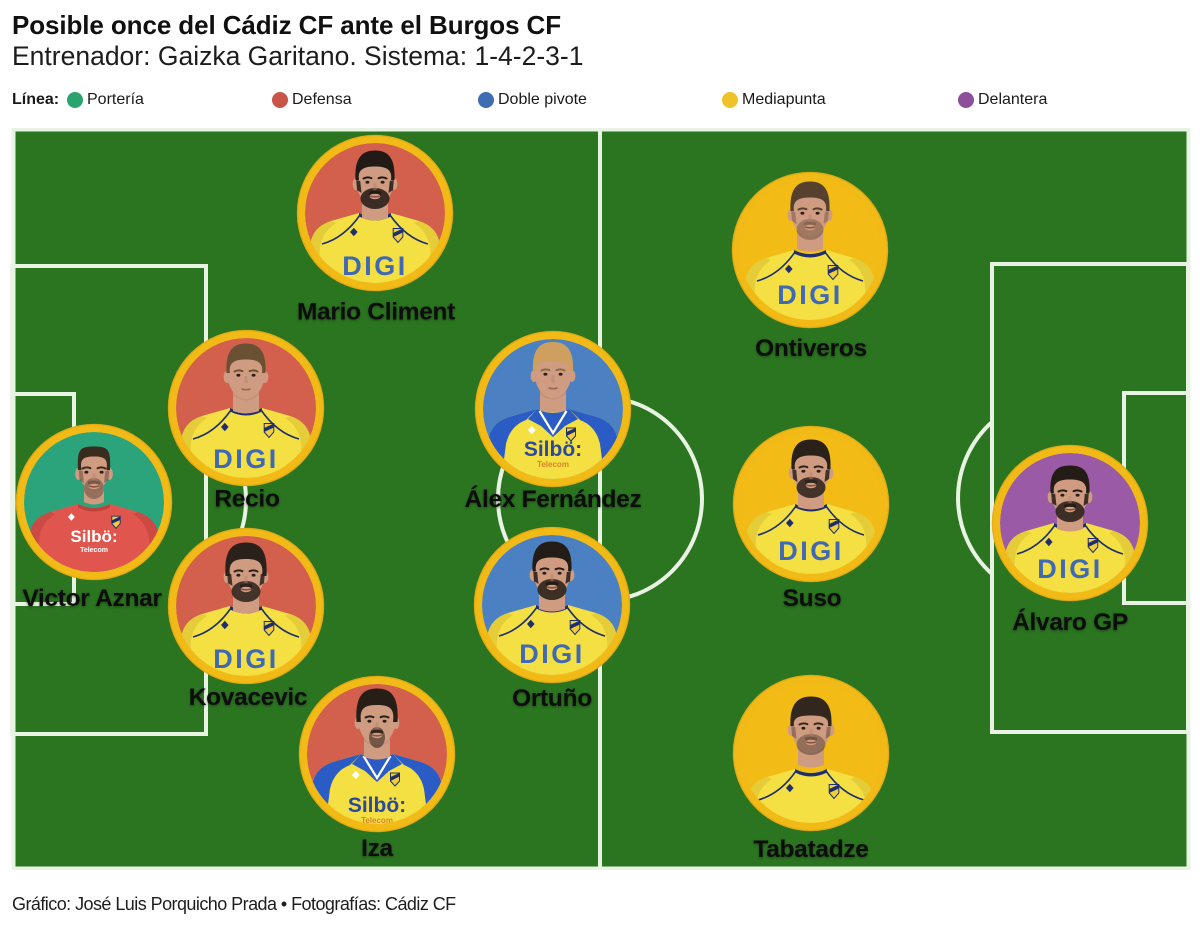 The width and height of the screenshot is (1200, 927). What do you see at coordinates (377, 848) in the screenshot?
I see `svg-text: Iza` at bounding box center [377, 848].